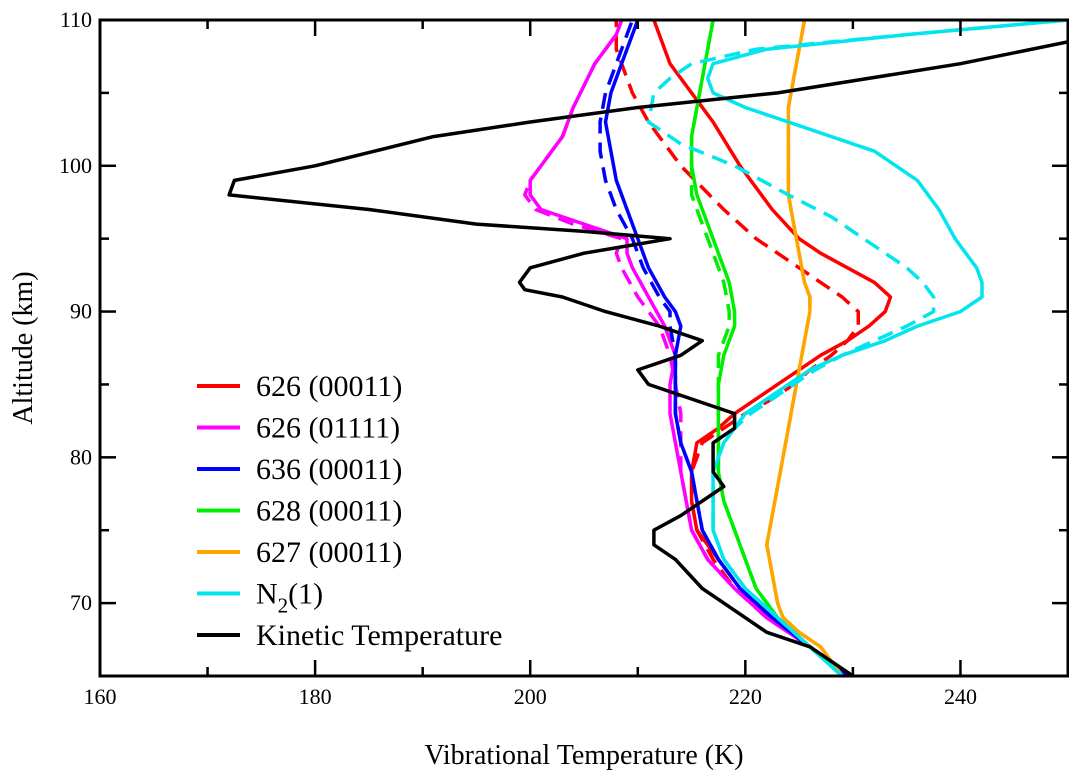 The image size is (1069, 776). What do you see at coordinates (804, 348) in the screenshot?
I see `series-line-9-dashed` at bounding box center [804, 348].